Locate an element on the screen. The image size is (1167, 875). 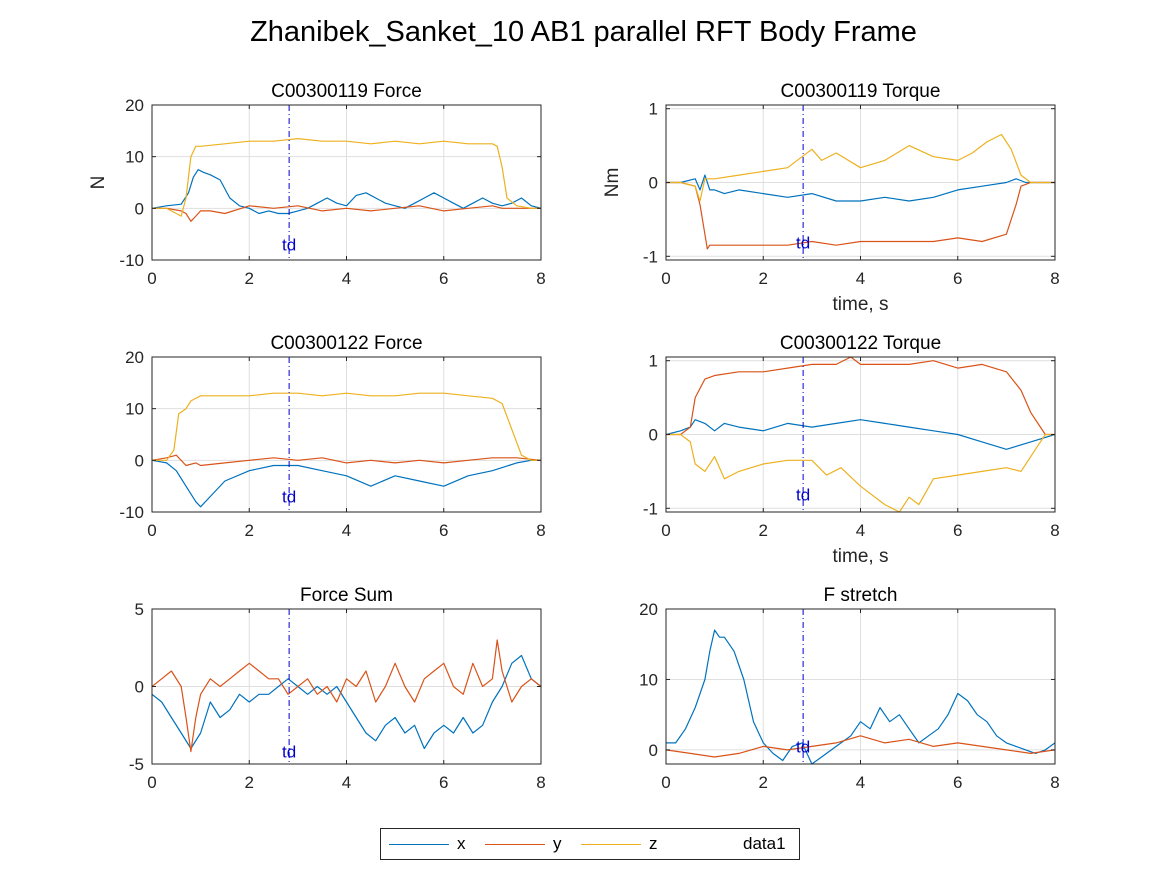
legend-label-z: z is located at coordinates (653, 843).